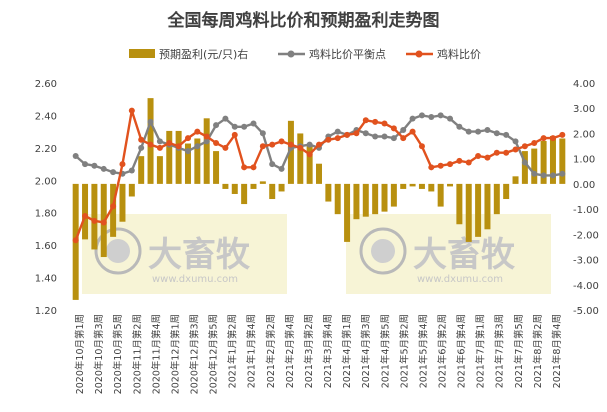  What do you see at coordinates (118, 354) in the screenshot?
I see `x-tick-label: 2020年10月第5周` at bounding box center [118, 354].